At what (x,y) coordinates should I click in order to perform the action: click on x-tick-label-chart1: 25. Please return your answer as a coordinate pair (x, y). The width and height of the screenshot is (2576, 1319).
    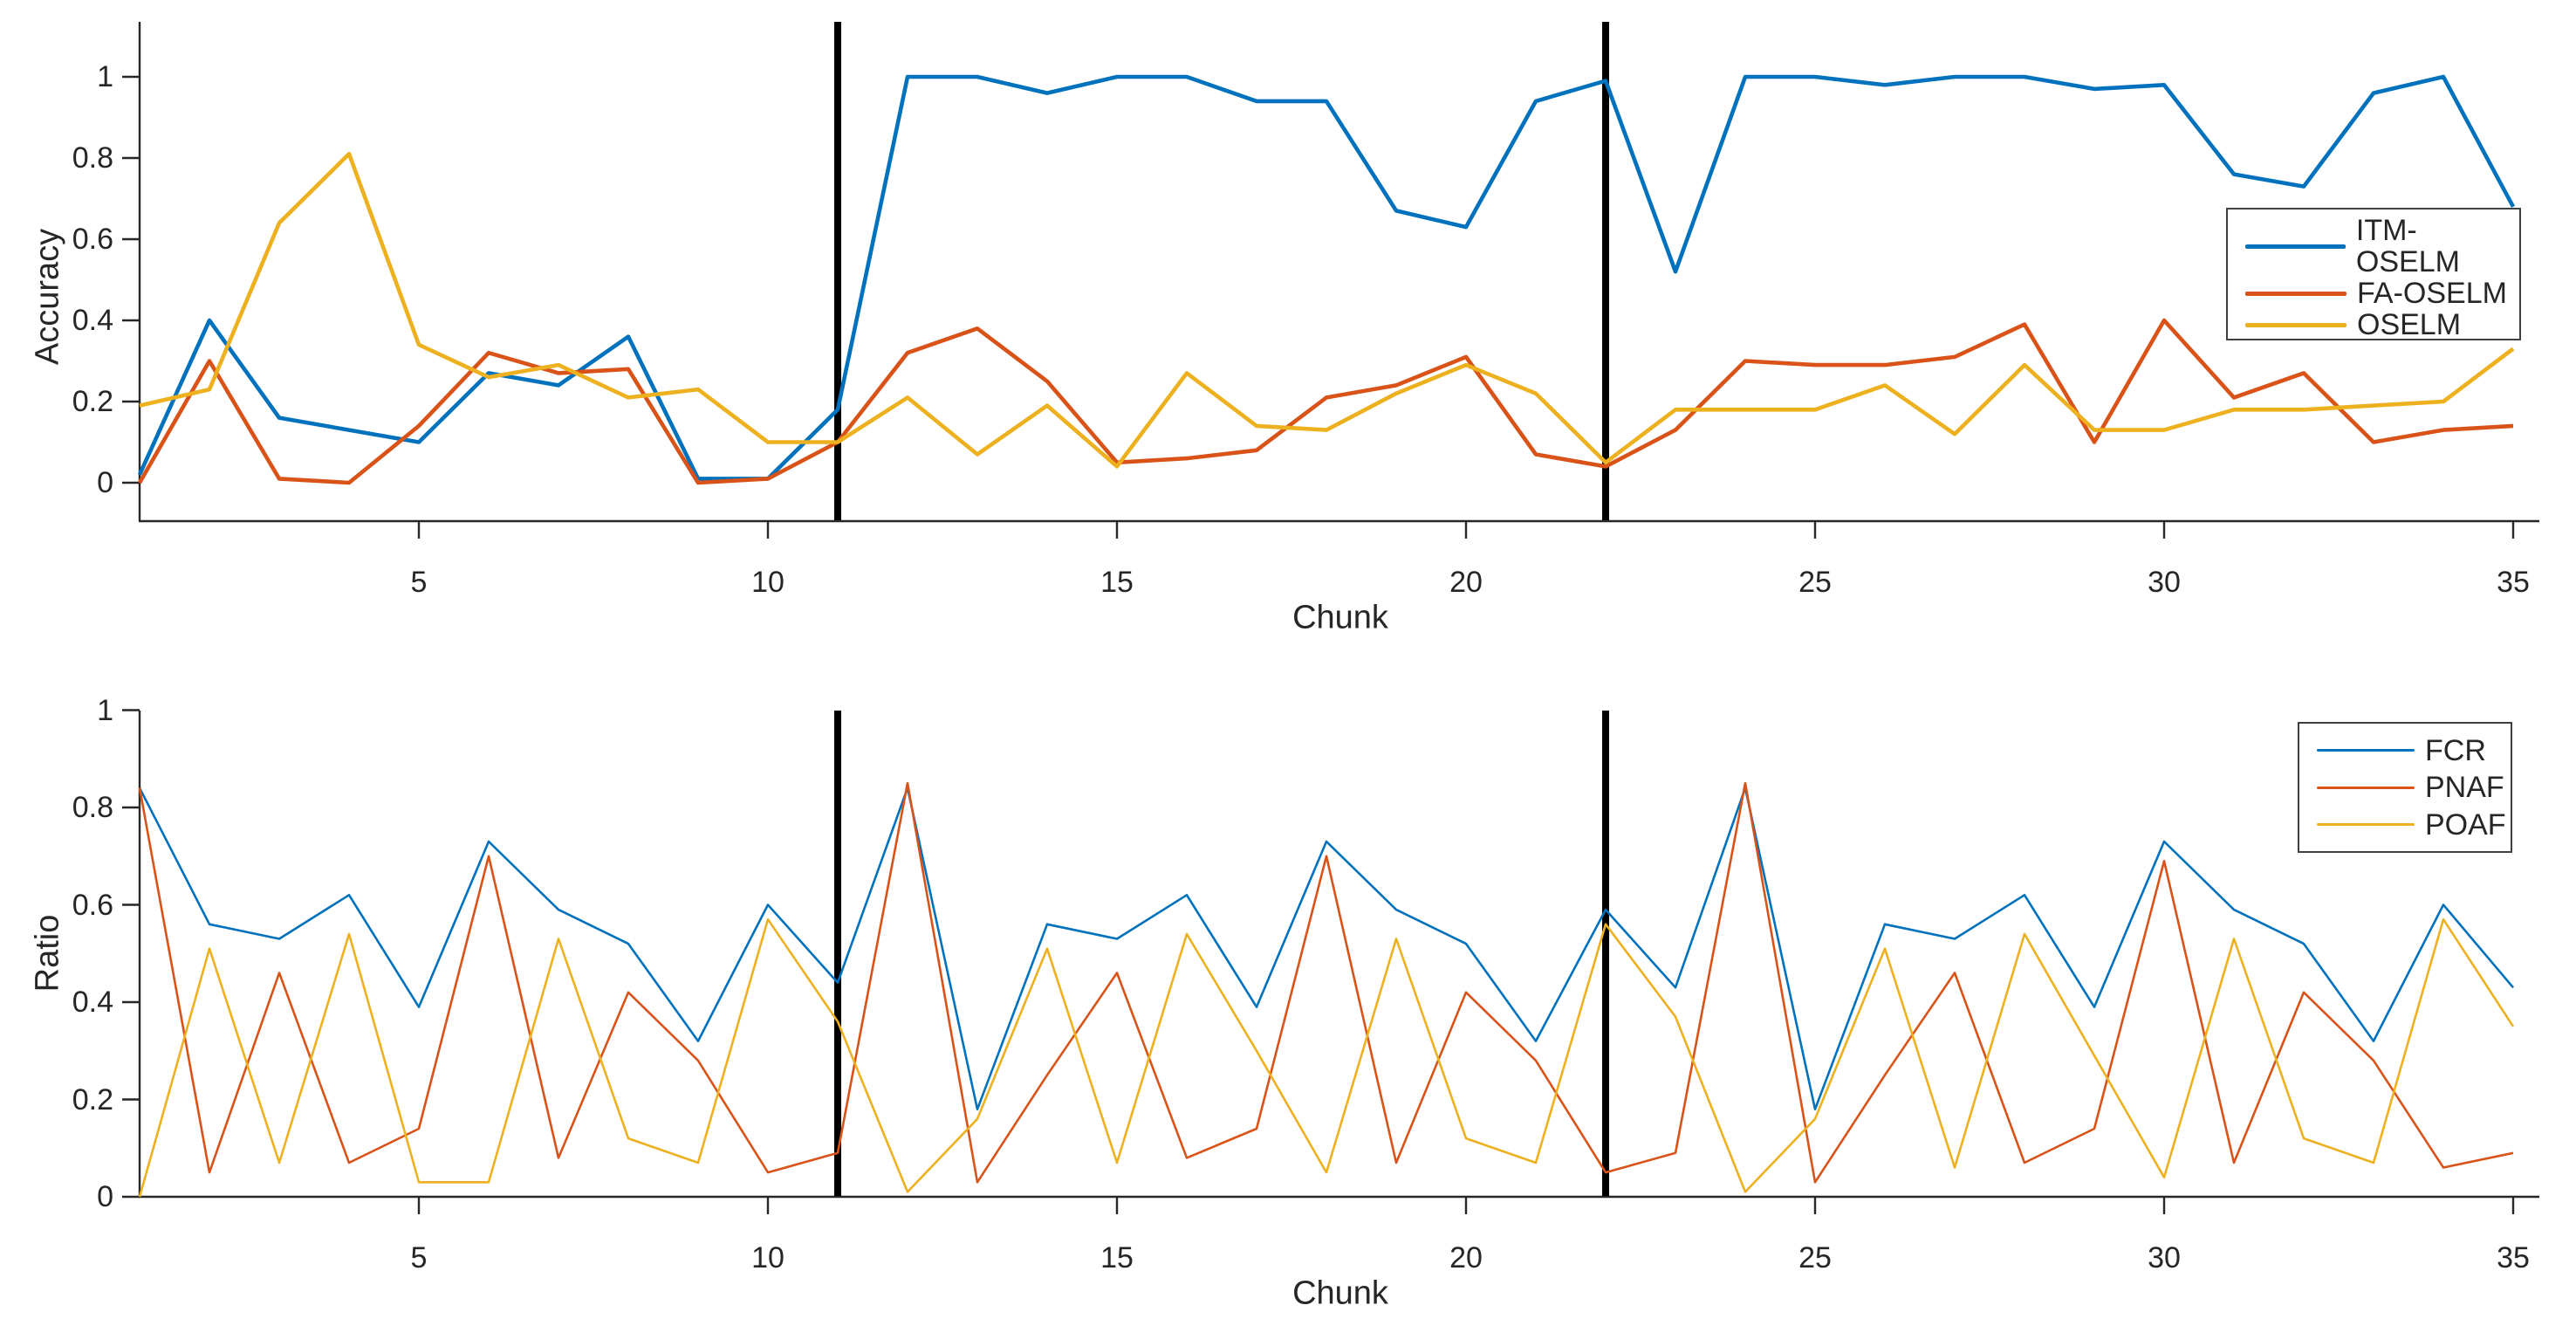
    Looking at the image, I should click on (1815, 1257).